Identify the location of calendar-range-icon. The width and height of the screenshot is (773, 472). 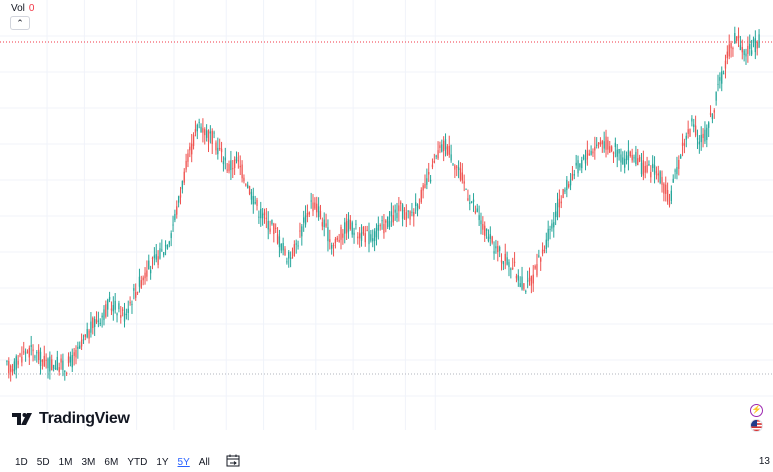
(233, 462).